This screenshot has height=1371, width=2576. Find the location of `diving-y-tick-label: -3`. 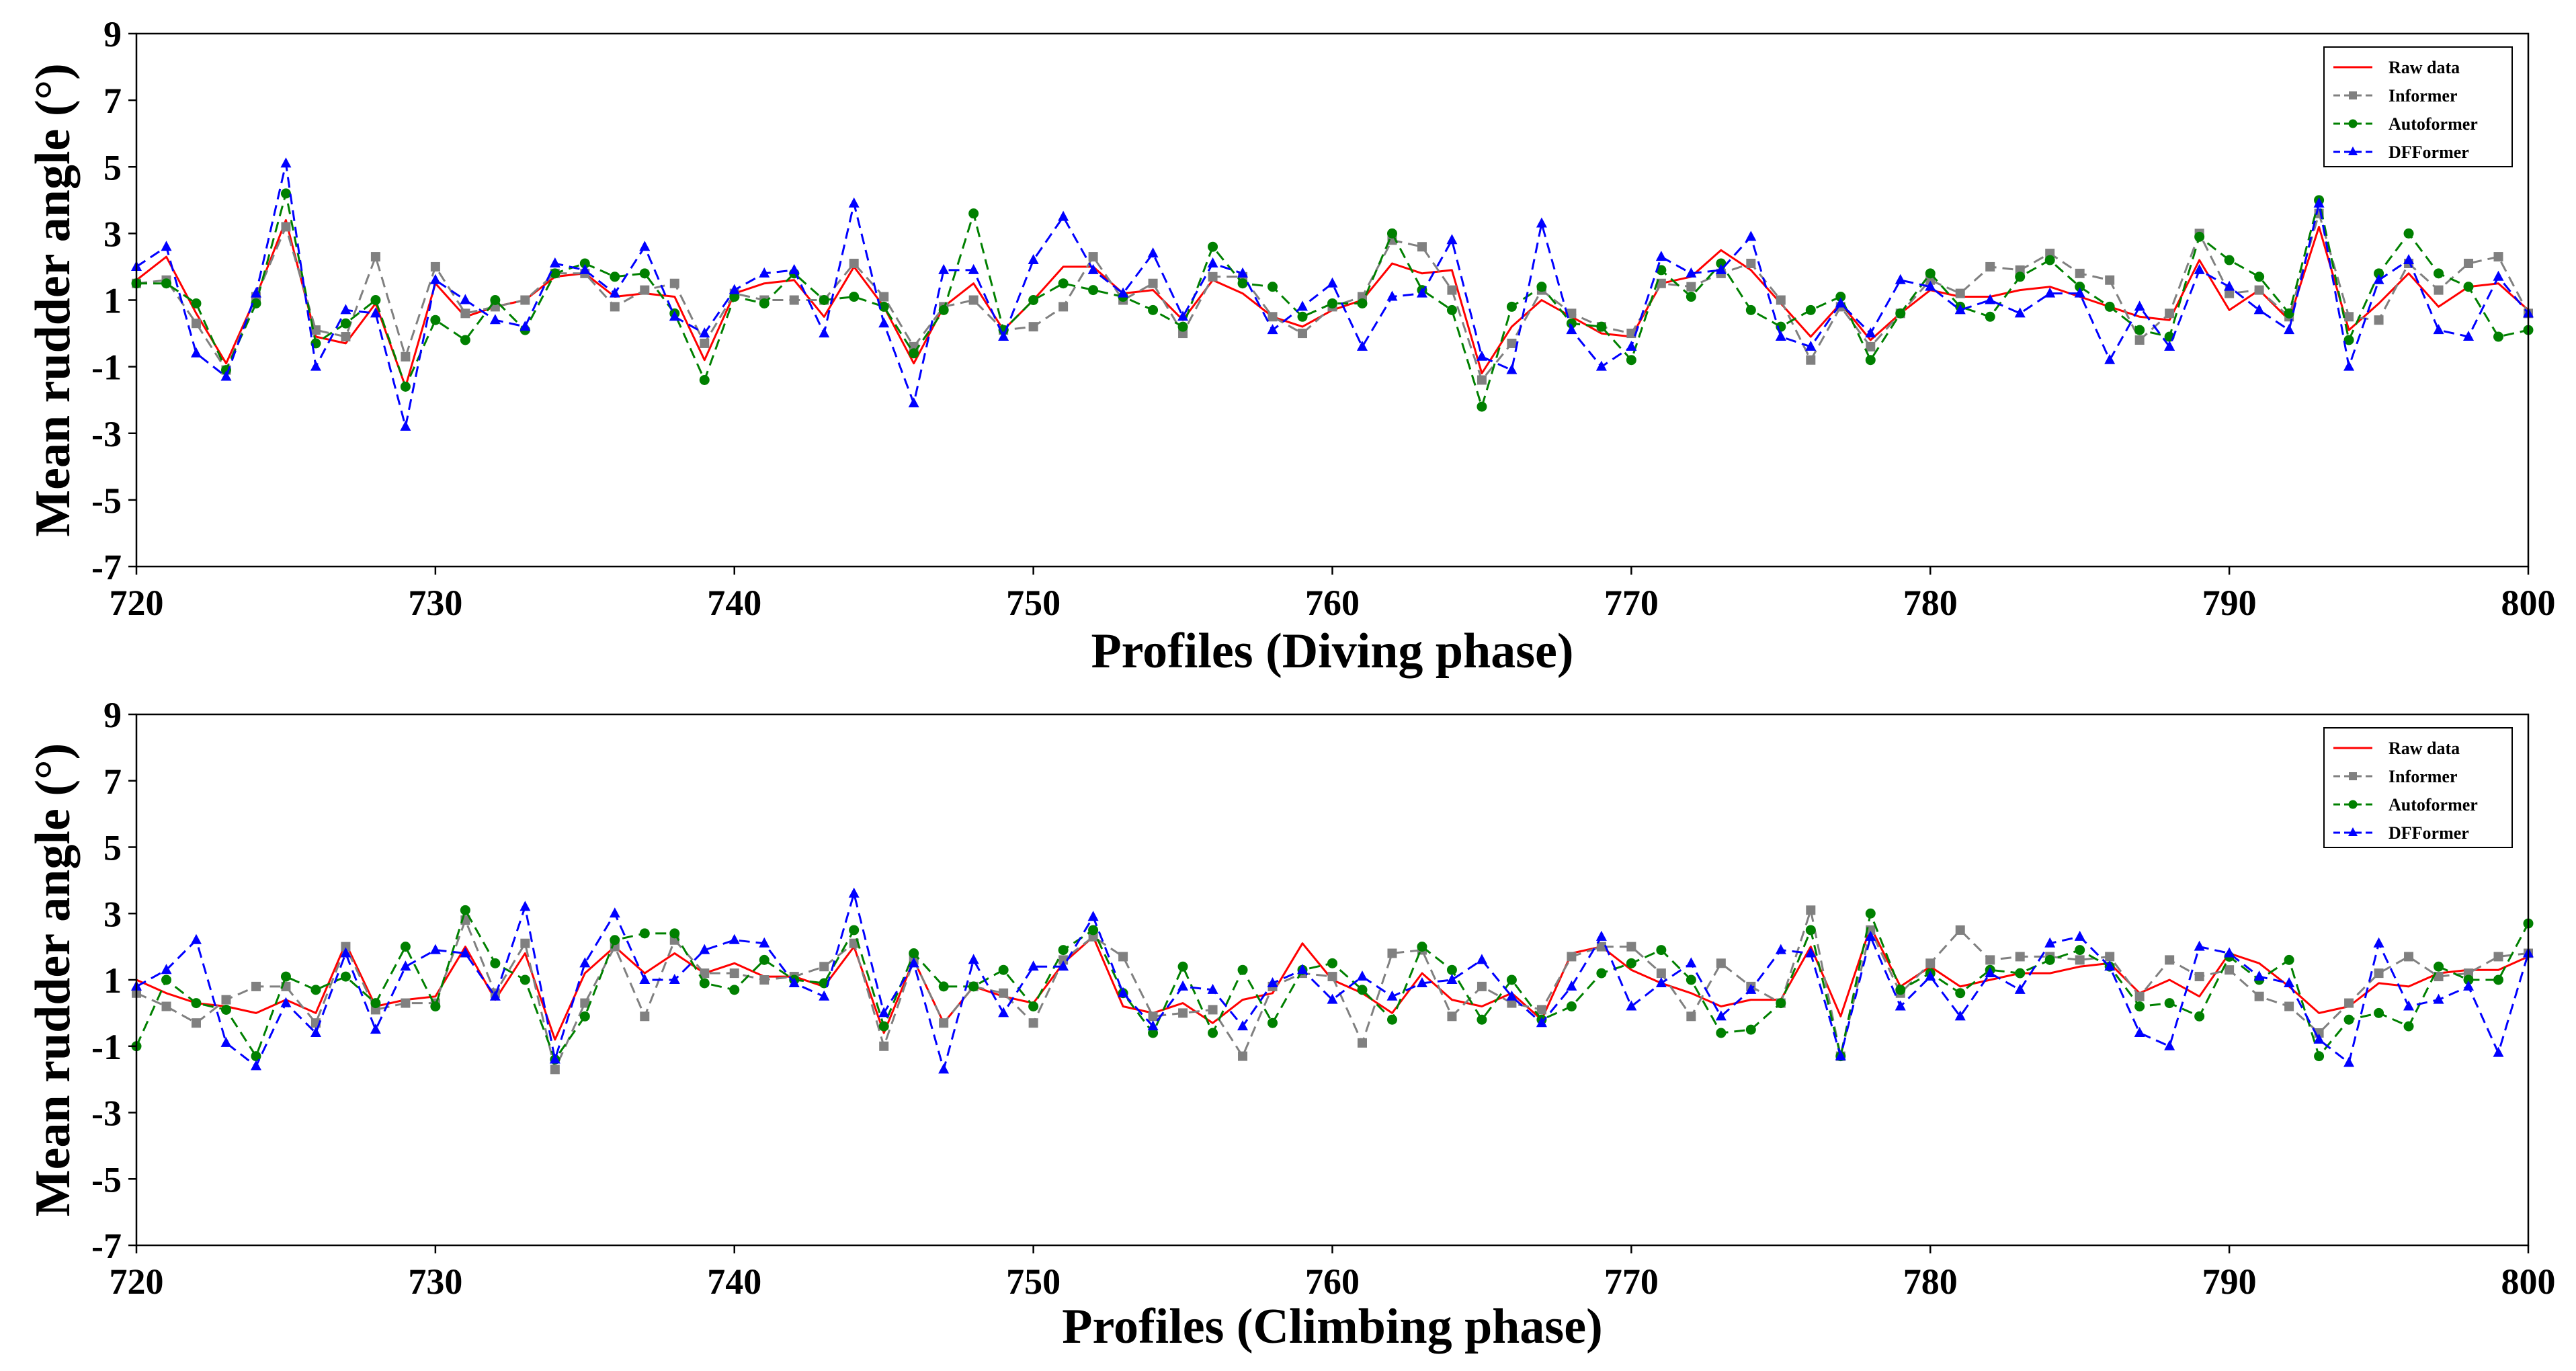

diving-y-tick-label: -3 is located at coordinates (106, 434).